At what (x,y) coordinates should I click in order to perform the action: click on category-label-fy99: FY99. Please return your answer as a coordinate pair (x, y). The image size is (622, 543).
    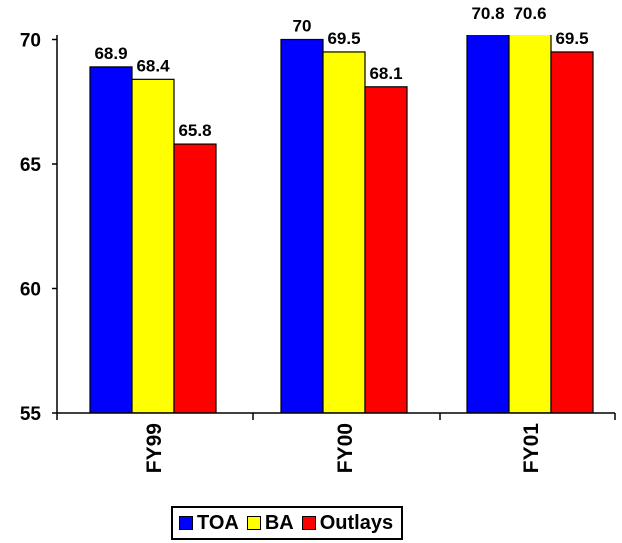
    Looking at the image, I should click on (154, 448).